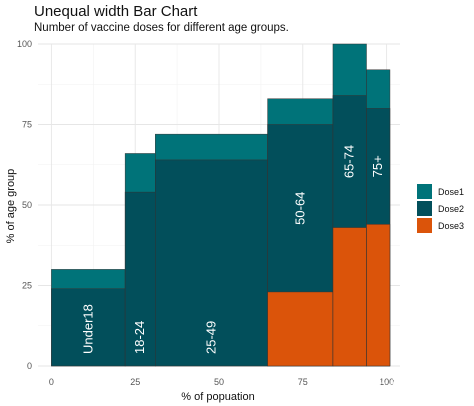 This screenshot has height=406, width=474. I want to click on x-axis-label: % of popuation, so click(217, 397).